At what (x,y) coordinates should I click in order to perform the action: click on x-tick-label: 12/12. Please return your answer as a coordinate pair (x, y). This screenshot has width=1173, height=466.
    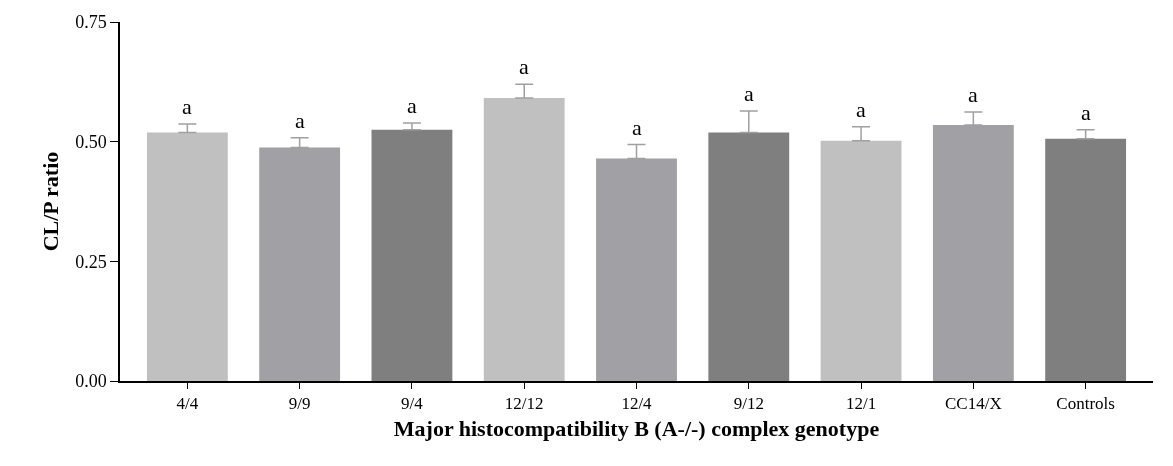
    Looking at the image, I should click on (524, 404).